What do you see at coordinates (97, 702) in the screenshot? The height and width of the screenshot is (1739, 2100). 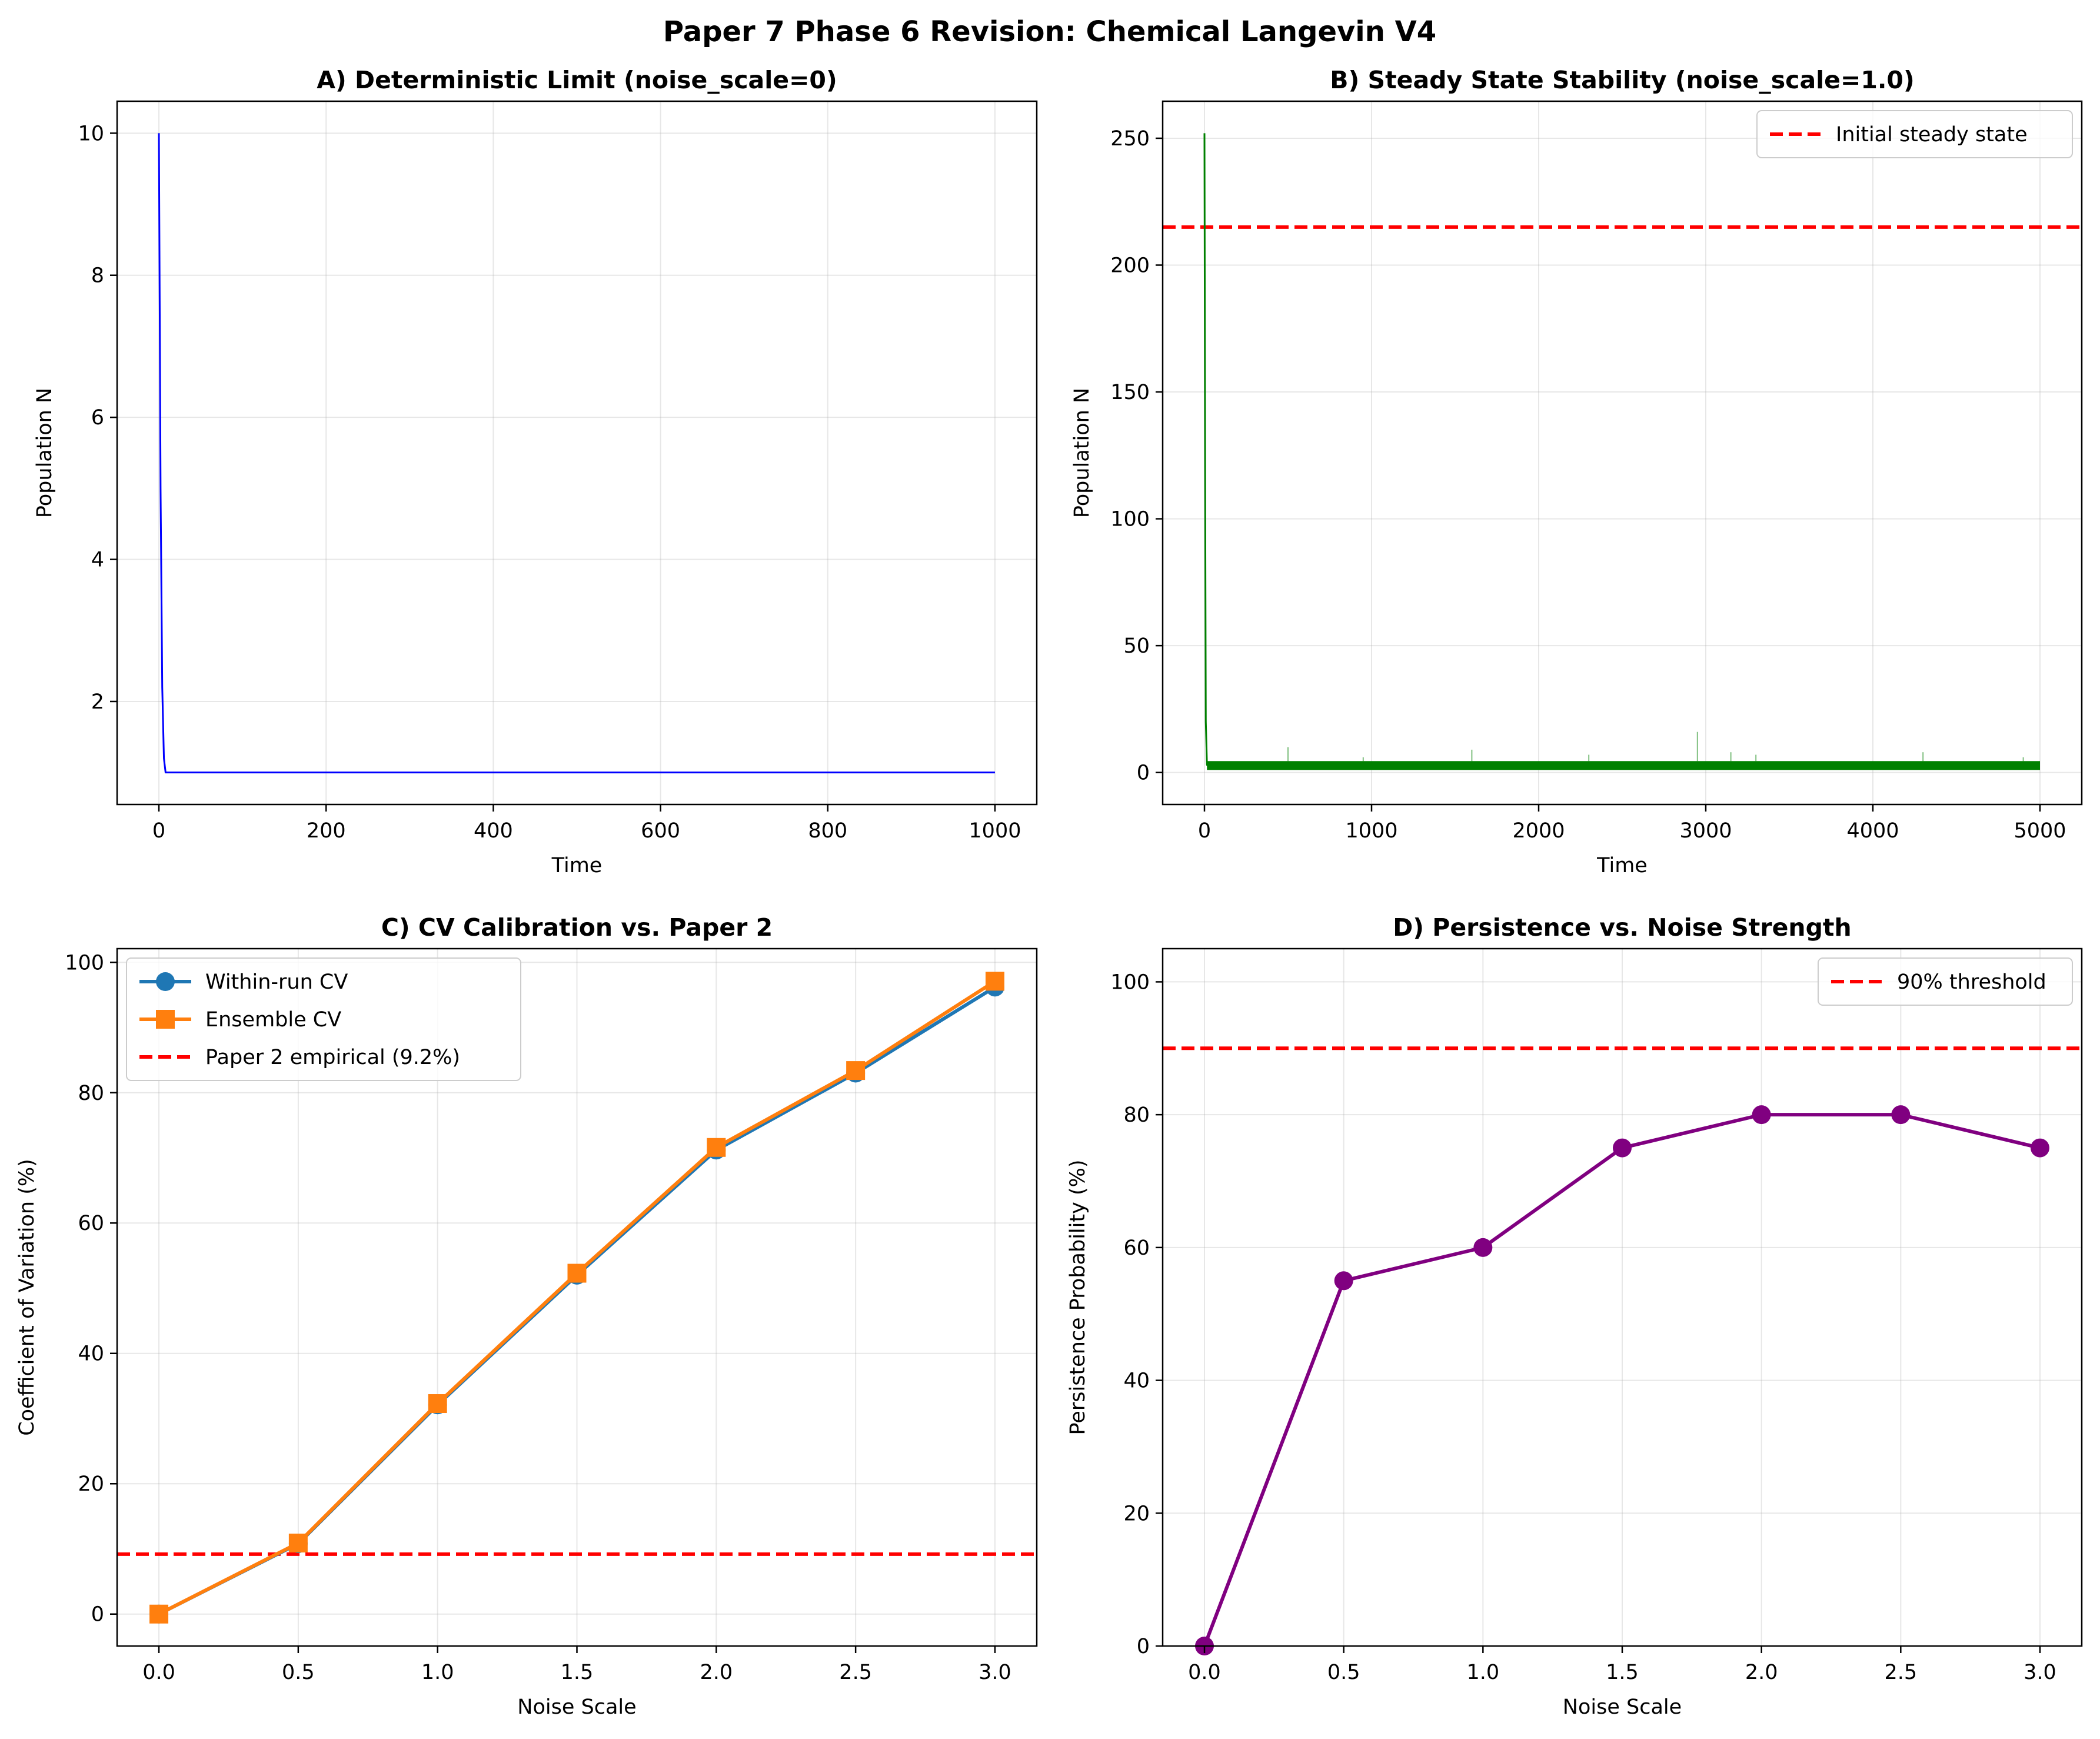 I see `y-tick-label: 2` at bounding box center [97, 702].